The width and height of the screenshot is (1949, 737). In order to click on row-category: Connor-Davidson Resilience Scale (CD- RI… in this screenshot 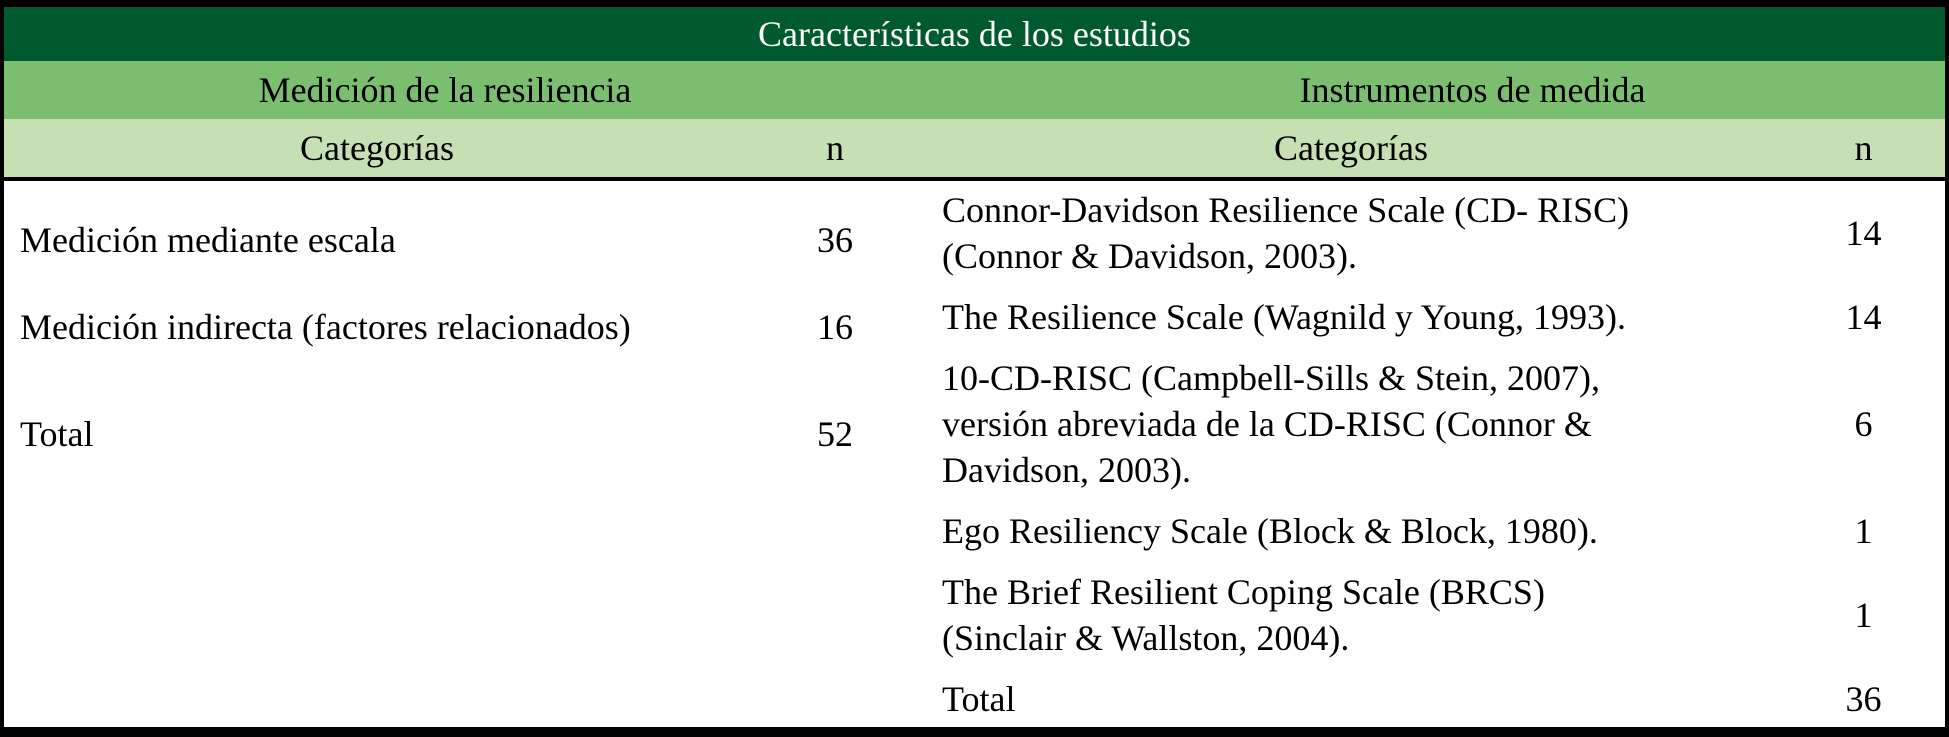, I will do `click(1286, 233)`.